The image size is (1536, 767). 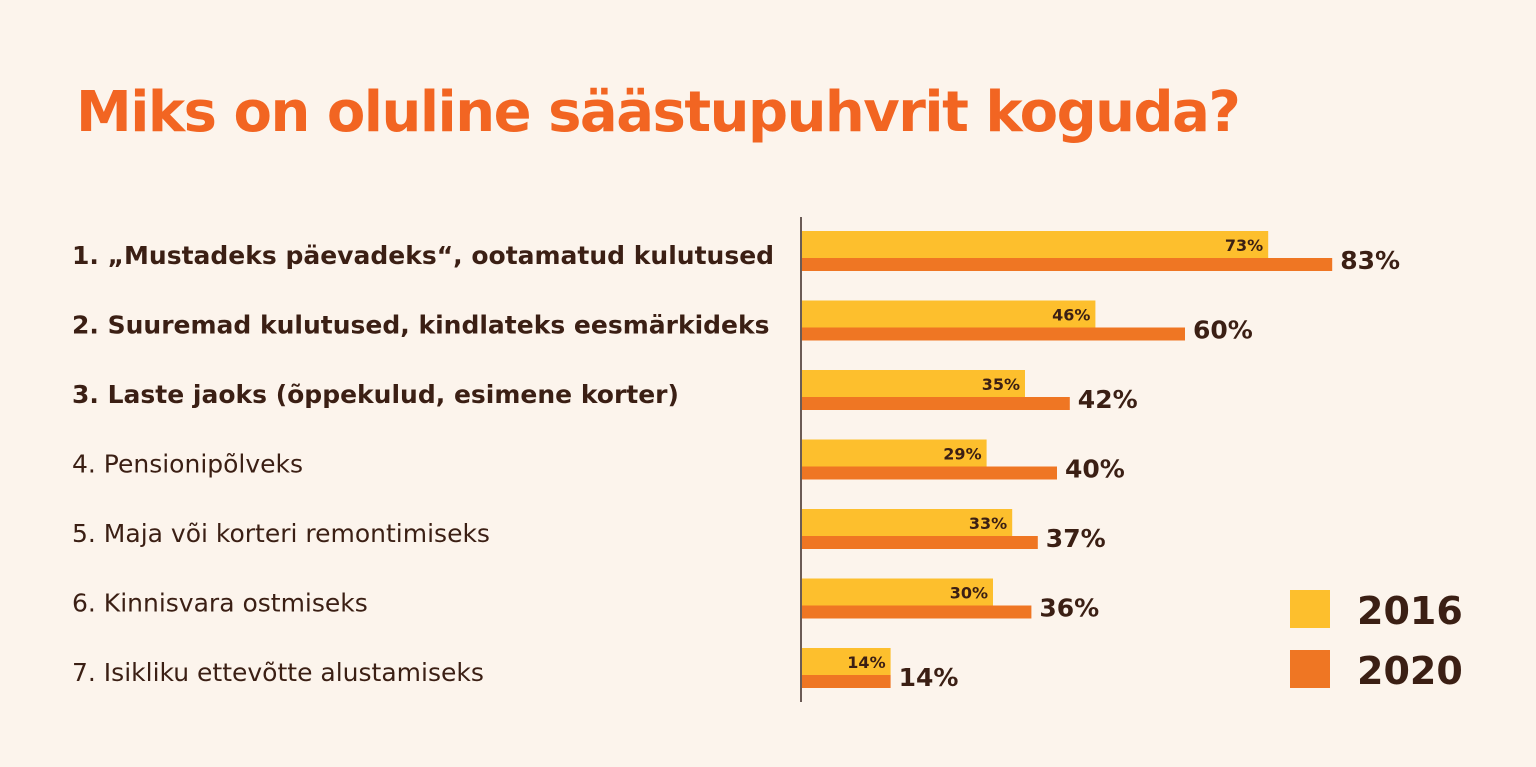 What do you see at coordinates (220, 603) in the screenshot?
I see `category-label: 6. Kinnisvara ostmiseks` at bounding box center [220, 603].